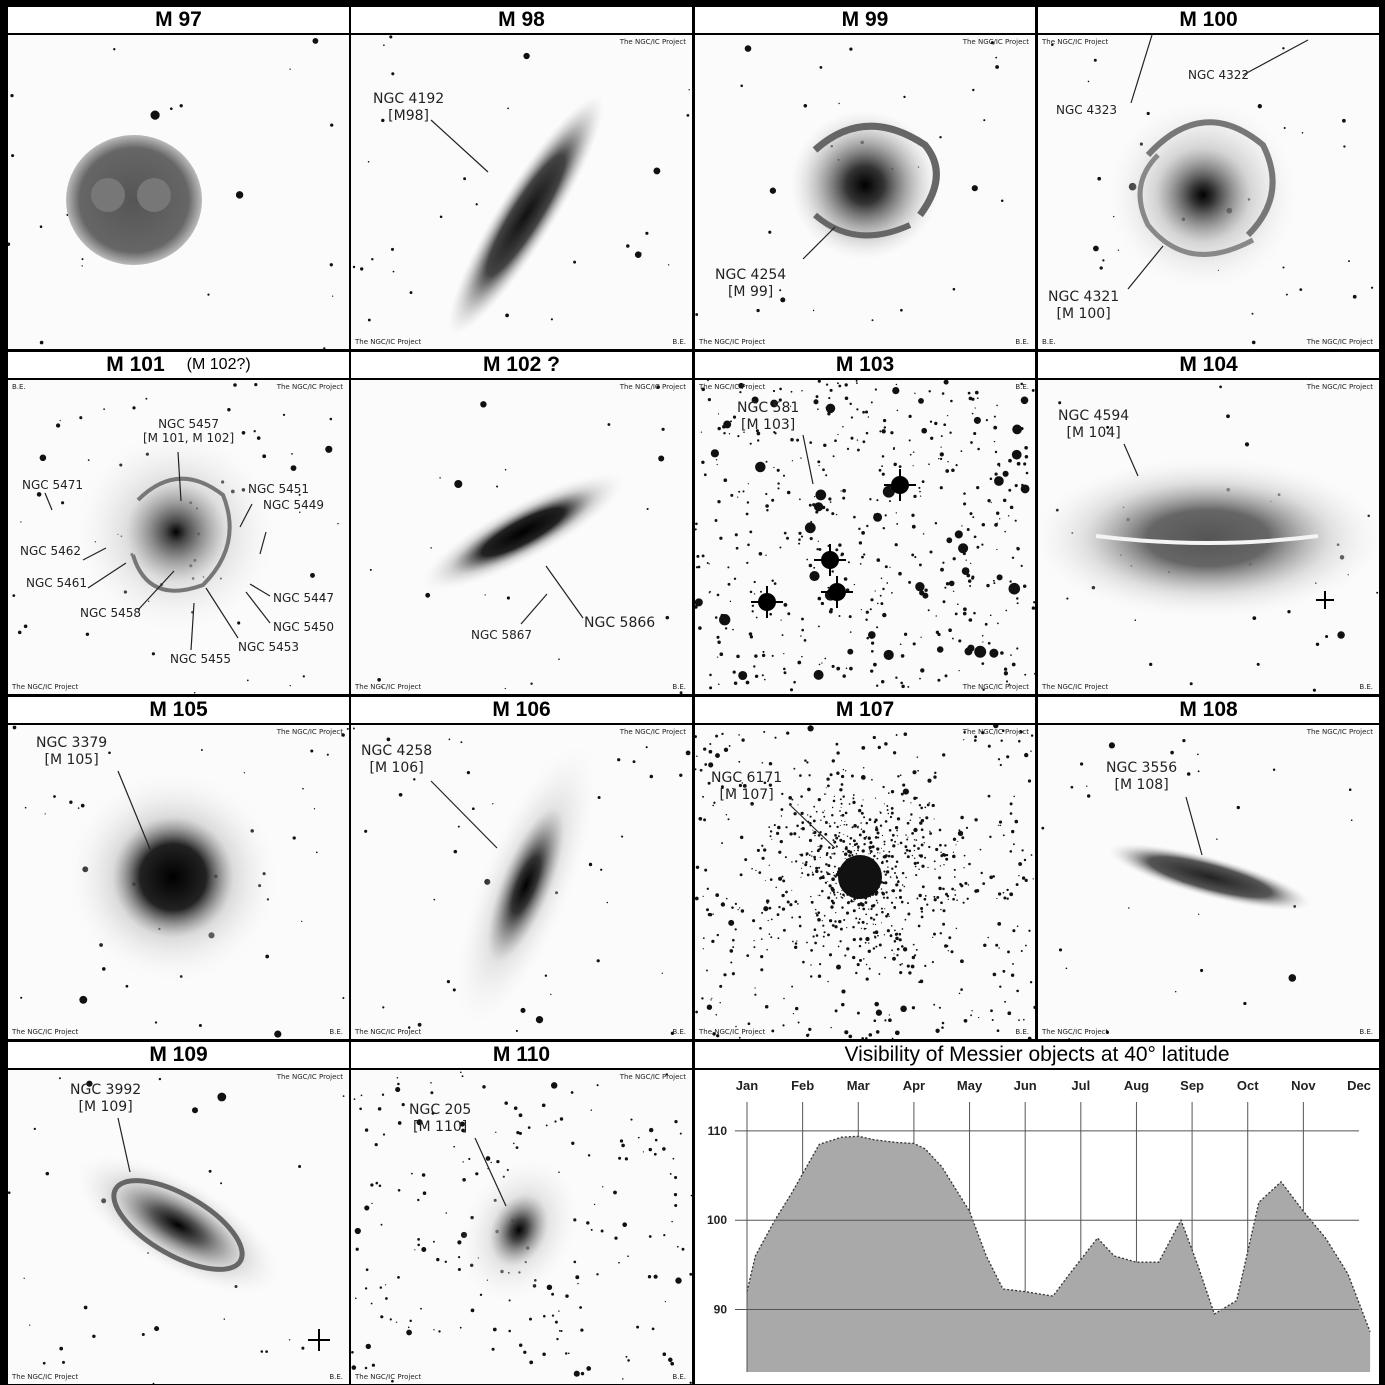  What do you see at coordinates (768, 408) in the screenshot?
I see `object-label-line: NGC 581` at bounding box center [768, 408].